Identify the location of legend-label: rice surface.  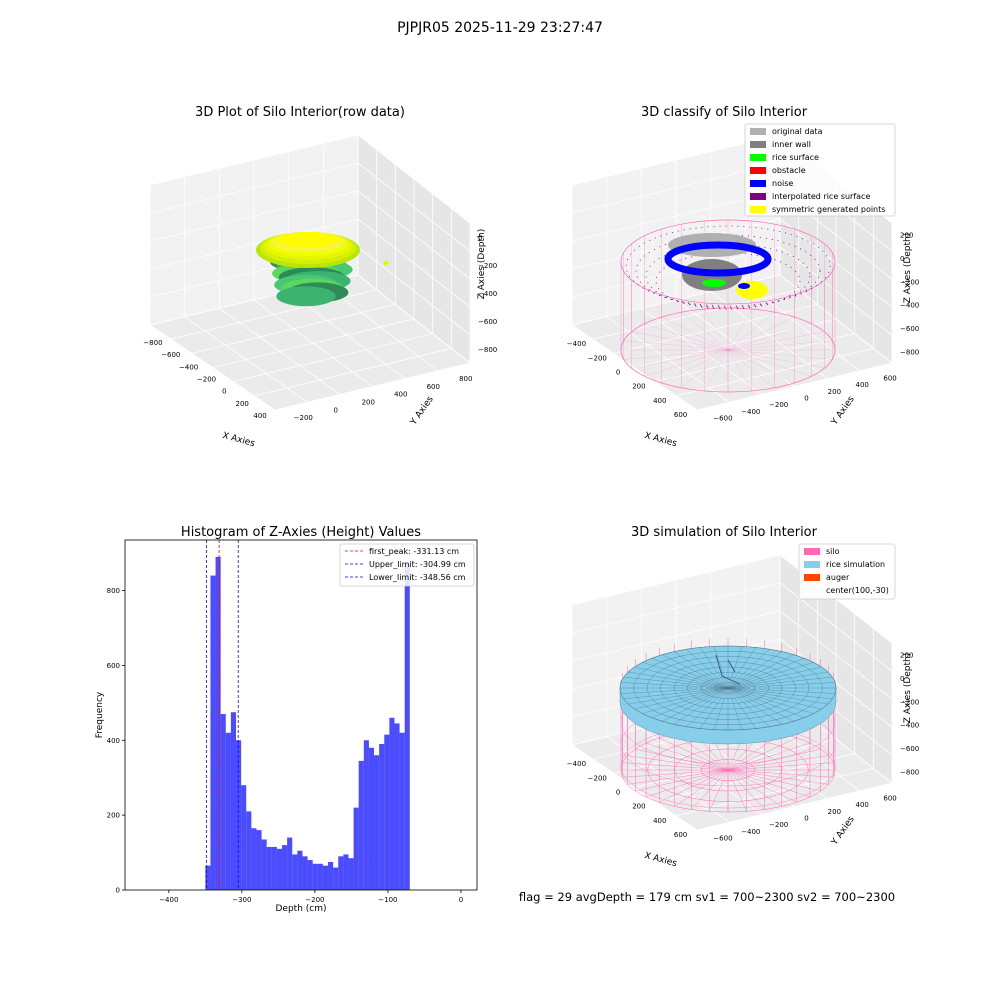
(795, 157).